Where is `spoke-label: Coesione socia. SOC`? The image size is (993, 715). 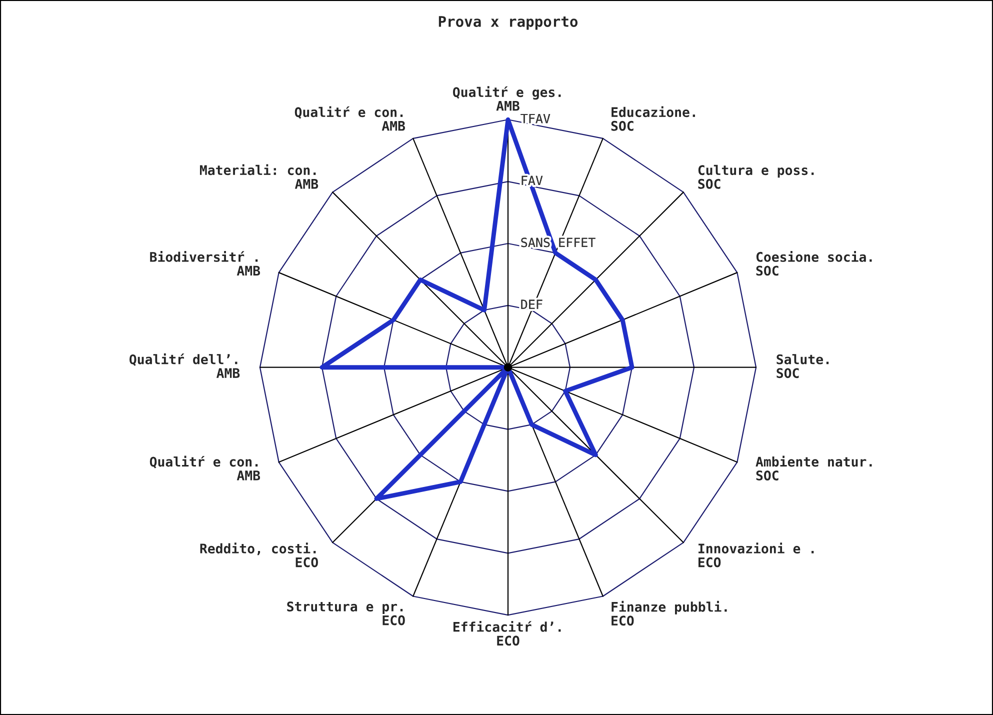 spoke-label: Coesione socia. SOC is located at coordinates (814, 263).